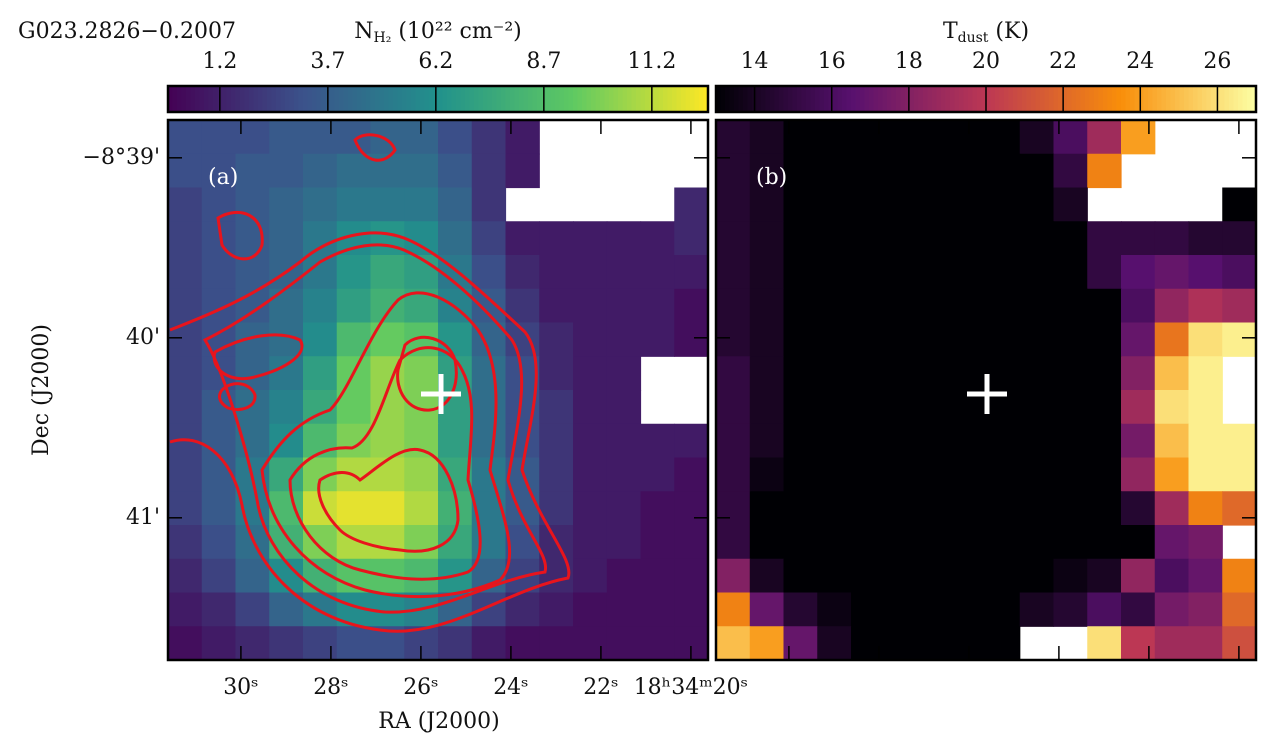  What do you see at coordinates (363, 31) in the screenshot?
I see `colorbar-label-main: N` at bounding box center [363, 31].